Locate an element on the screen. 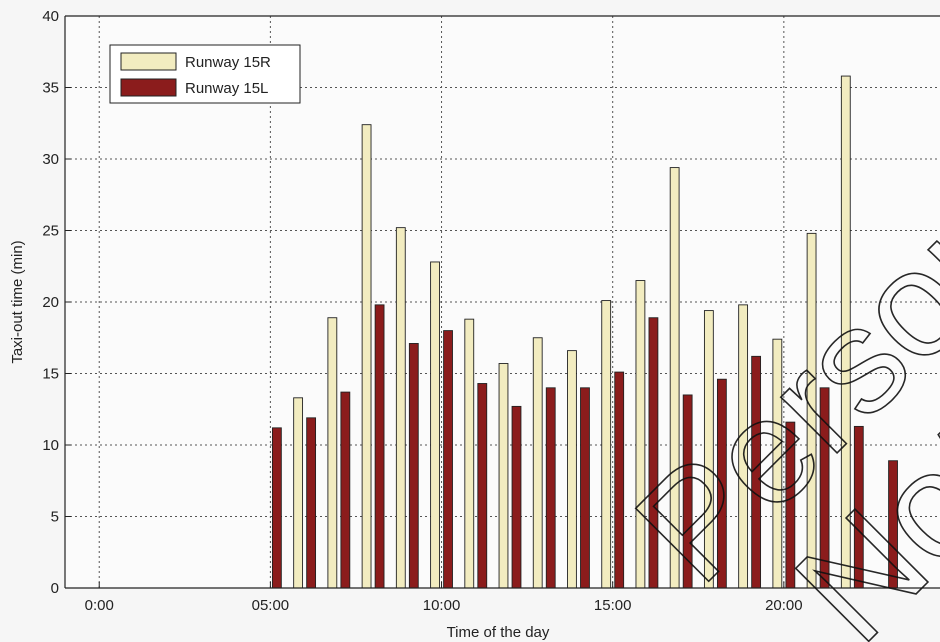 This screenshot has width=940, height=642. x-tick-label: 20:00 is located at coordinates (784, 605).